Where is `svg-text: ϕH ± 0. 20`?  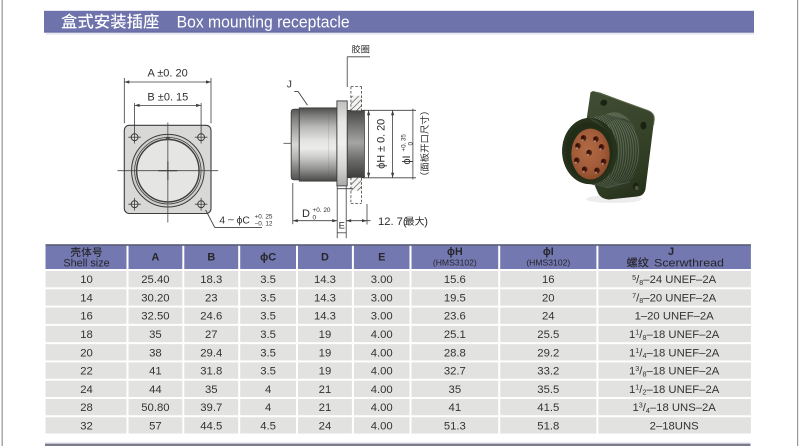 svg-text: ϕH ± 0. 20 is located at coordinates (382, 144).